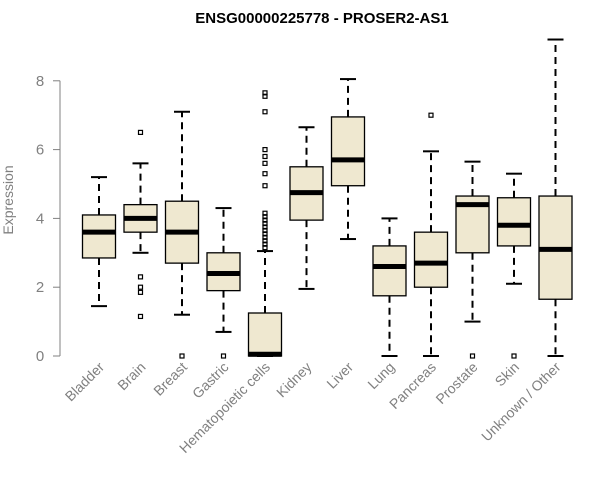 The height and width of the screenshot is (500, 600). I want to click on category-label-9: Prostate, so click(456, 383).